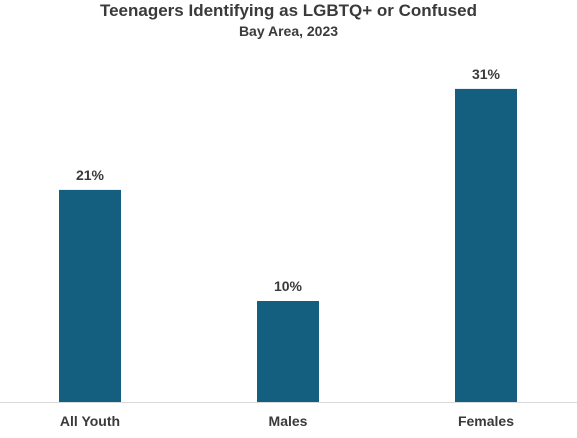 Image resolution: width=577 pixels, height=438 pixels. What do you see at coordinates (90, 421) in the screenshot?
I see `category-label-all-youth: All Youth` at bounding box center [90, 421].